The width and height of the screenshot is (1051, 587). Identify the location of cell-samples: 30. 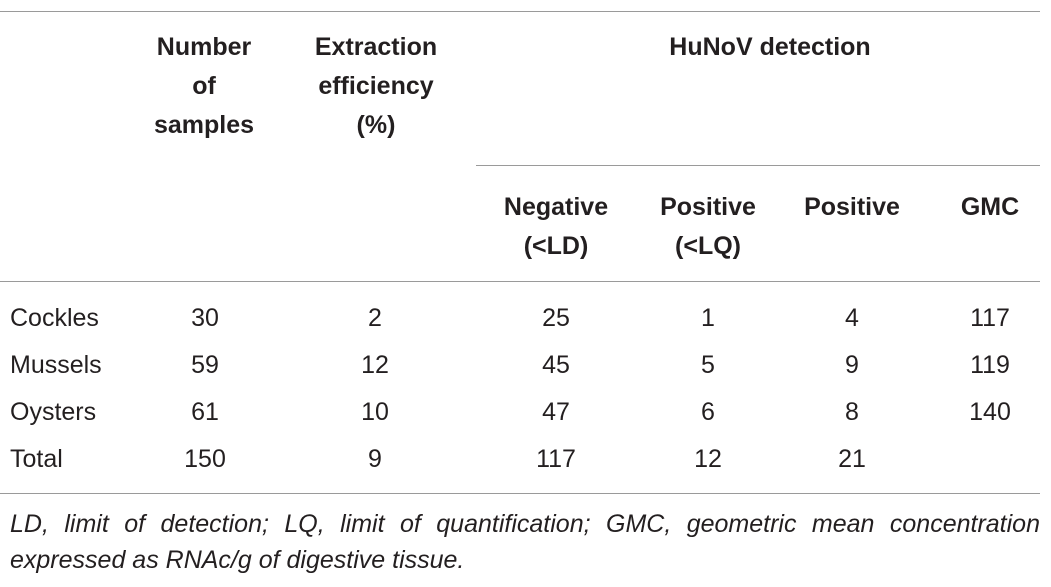
(205, 318).